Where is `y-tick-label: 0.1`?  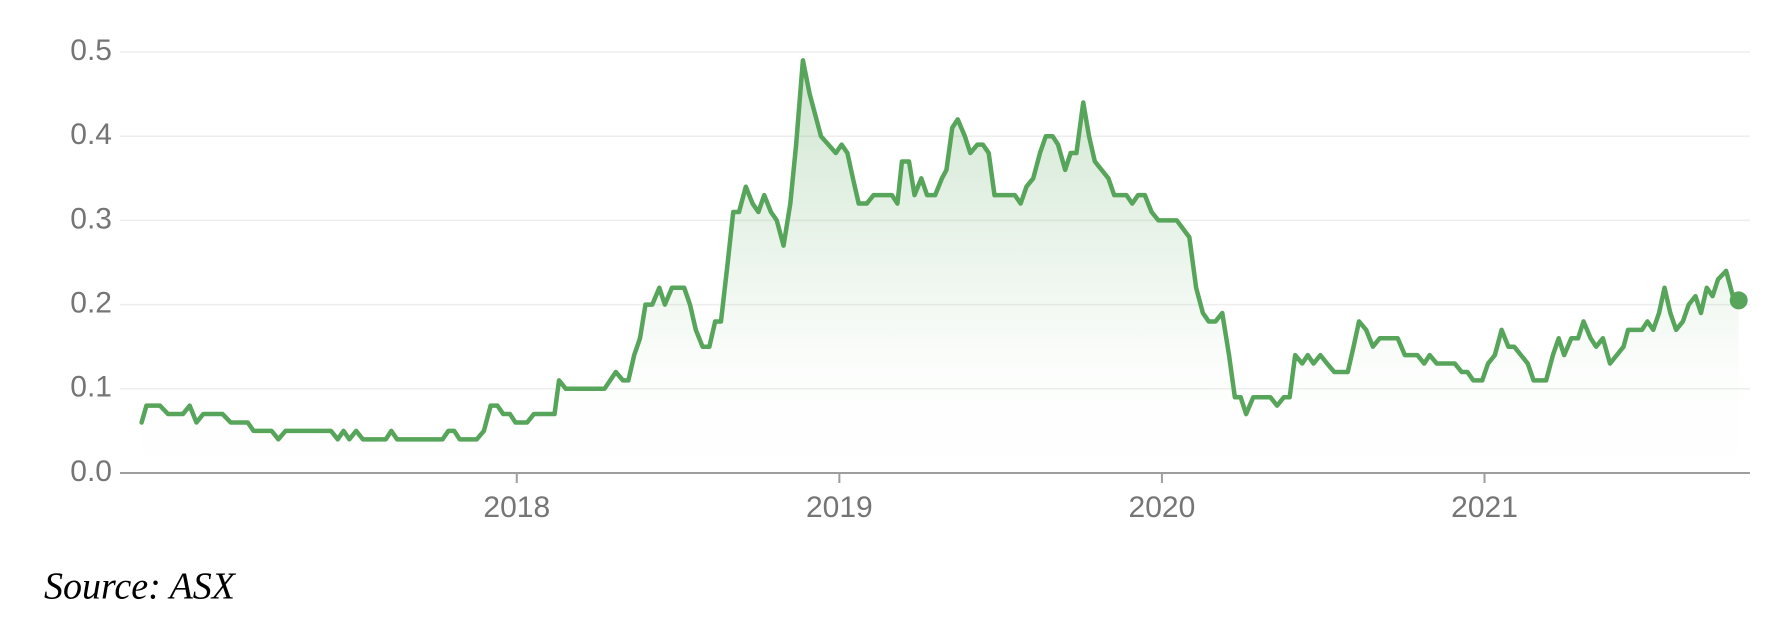
y-tick-label: 0.1 is located at coordinates (91, 387).